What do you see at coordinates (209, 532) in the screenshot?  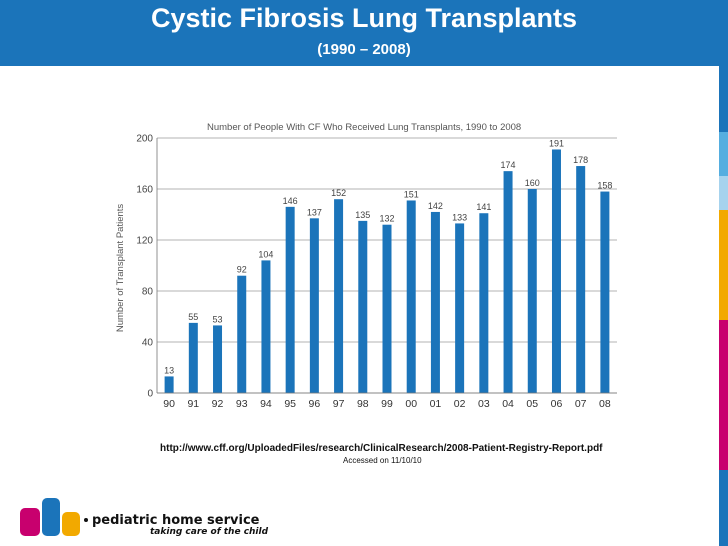 I see `logo-tagline: taking care of the child` at bounding box center [209, 532].